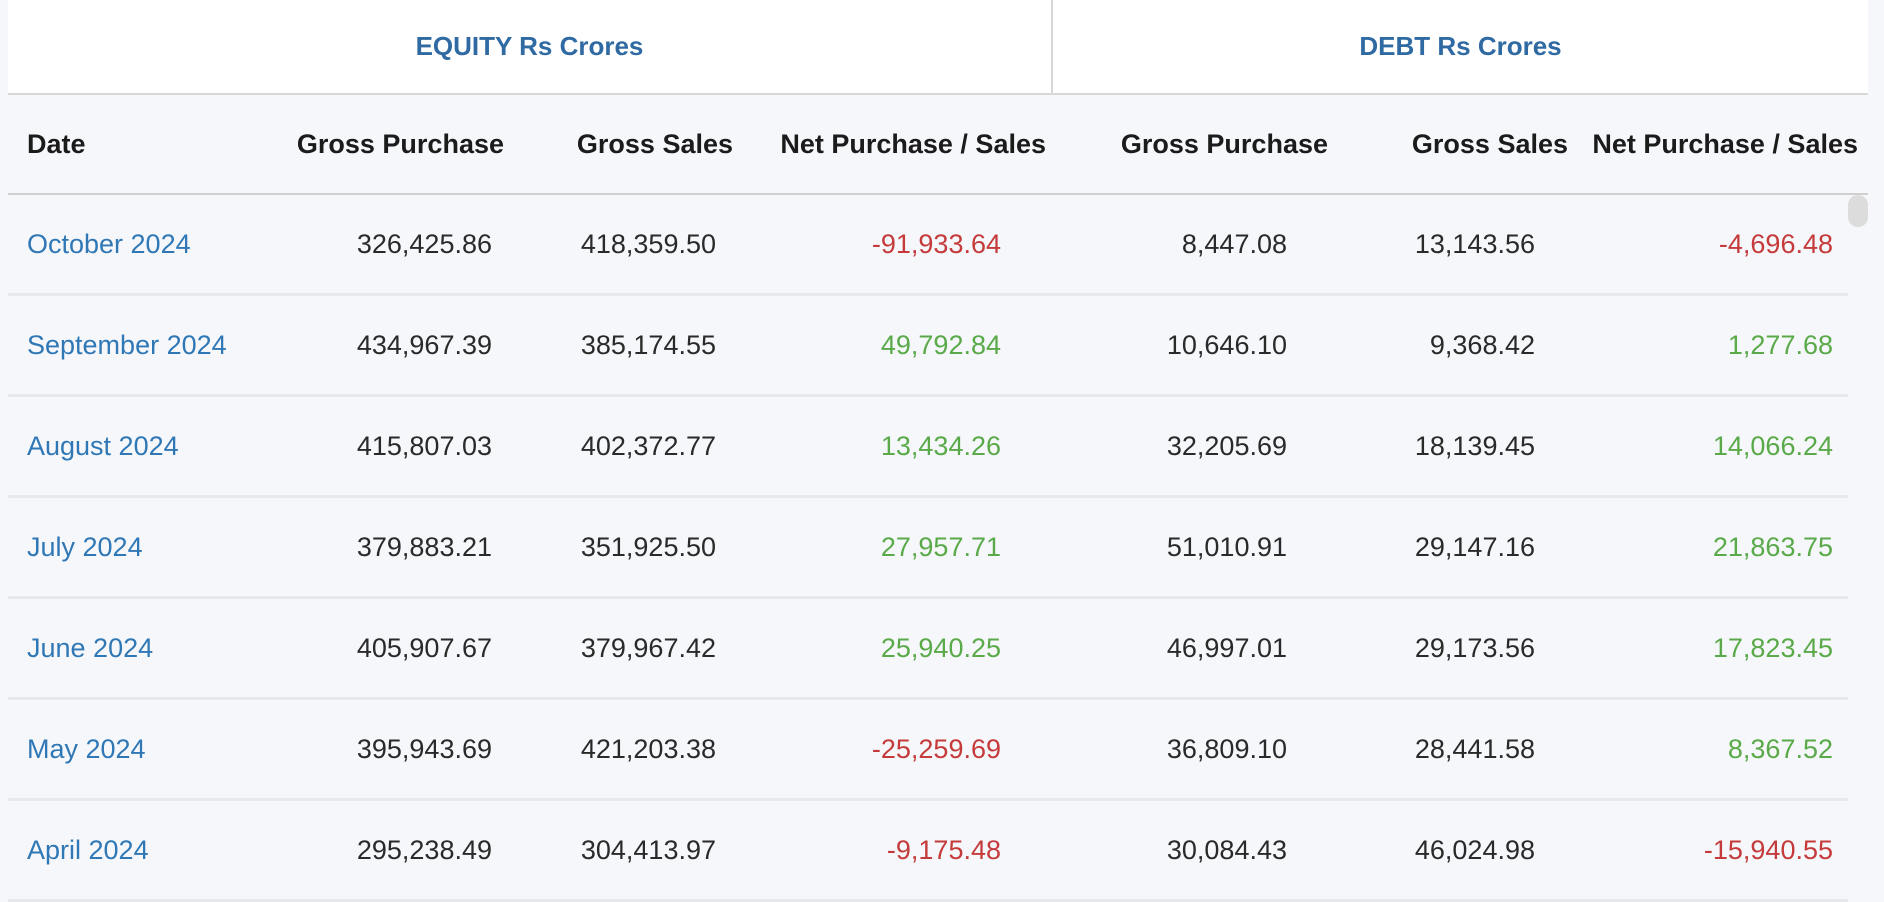  What do you see at coordinates (1772, 547) in the screenshot?
I see `debt-net: 21,863.75` at bounding box center [1772, 547].